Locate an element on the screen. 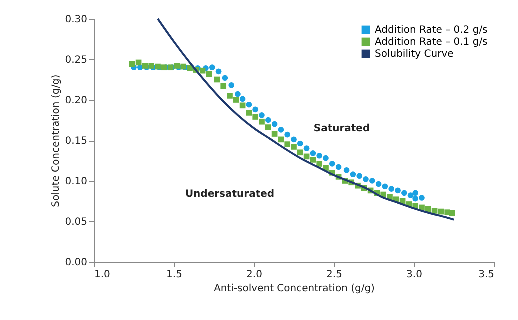  y-tick-label: 0.30 is located at coordinates (76, 20).